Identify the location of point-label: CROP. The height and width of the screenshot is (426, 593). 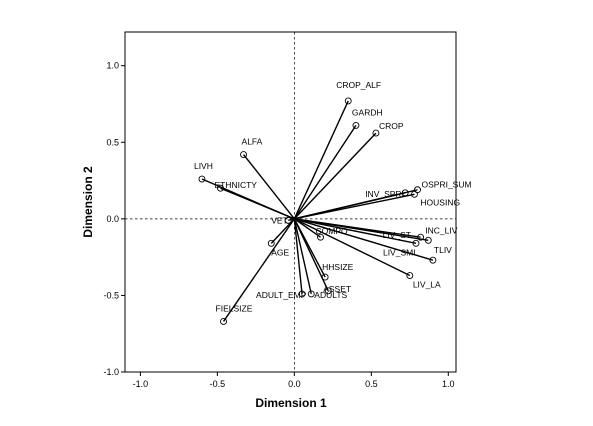
(391, 126).